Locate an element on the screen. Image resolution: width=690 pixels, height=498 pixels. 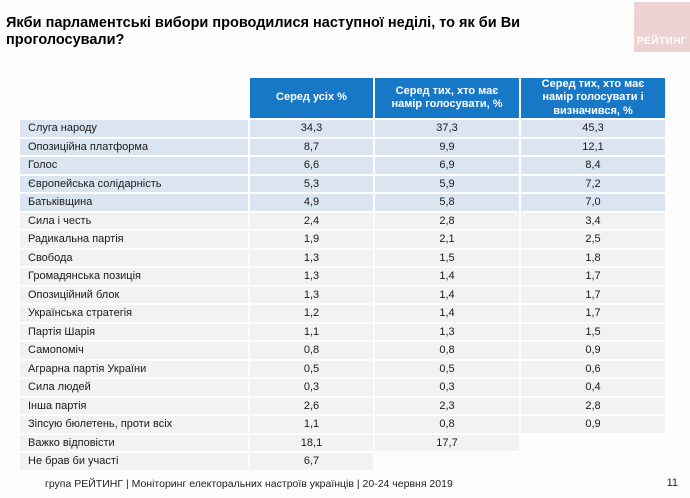
party-name-cell: Опозиційний блок is located at coordinates (134, 294).